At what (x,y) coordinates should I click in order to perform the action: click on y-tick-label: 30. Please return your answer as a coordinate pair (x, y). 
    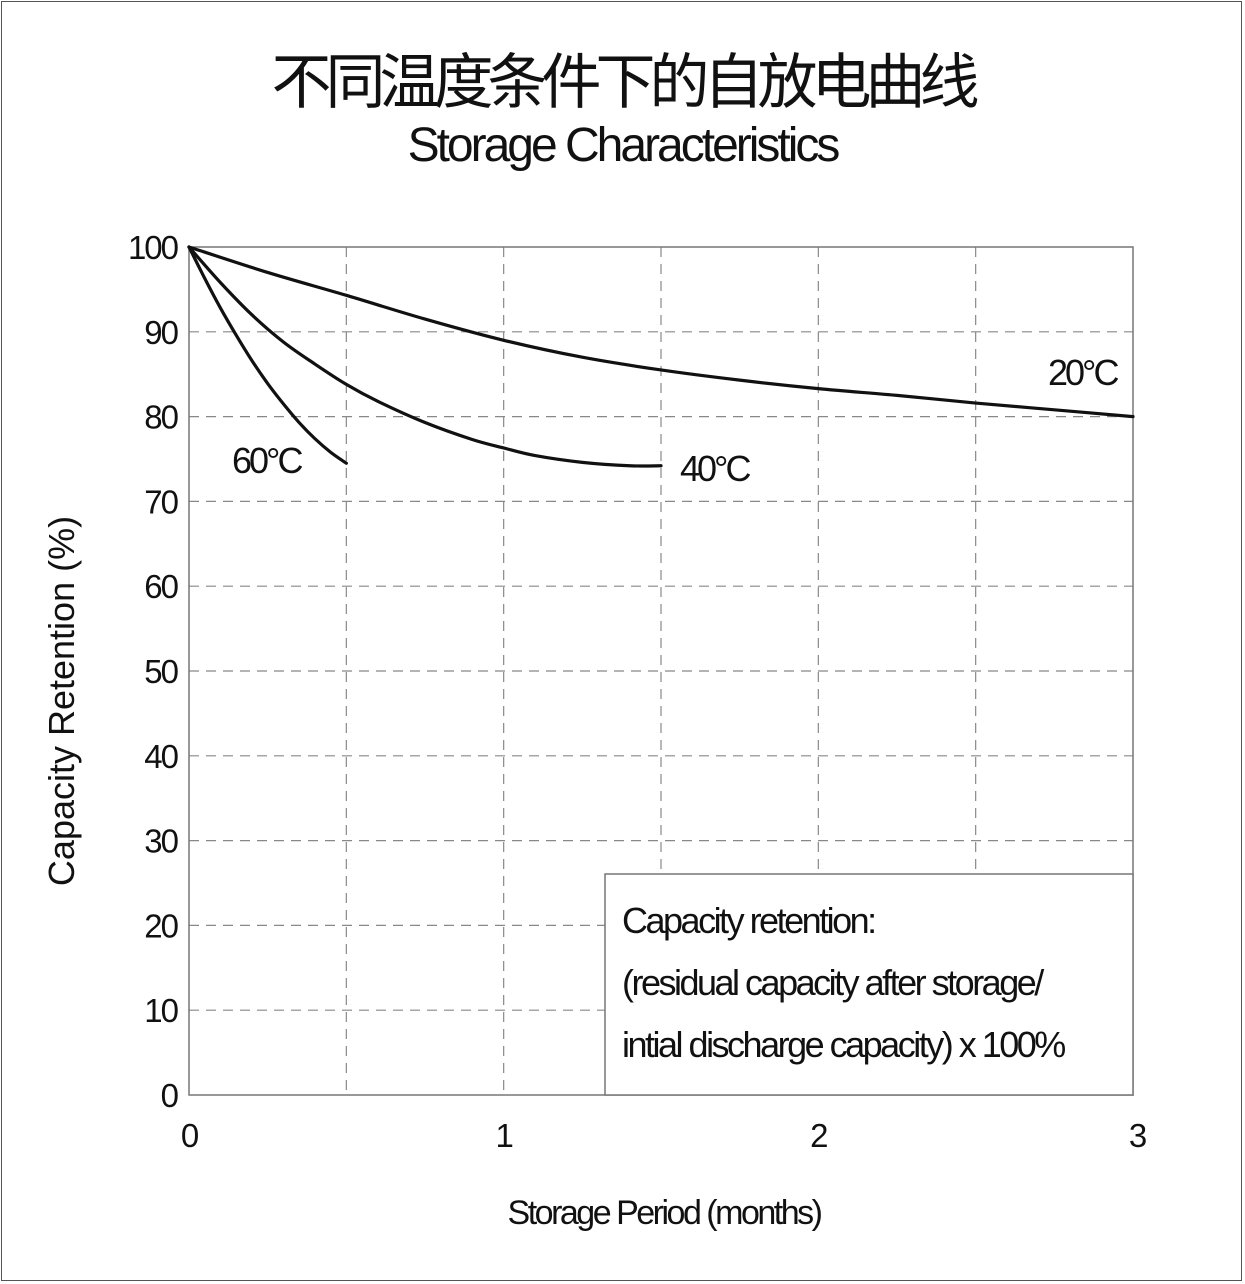
    Looking at the image, I should click on (161, 841).